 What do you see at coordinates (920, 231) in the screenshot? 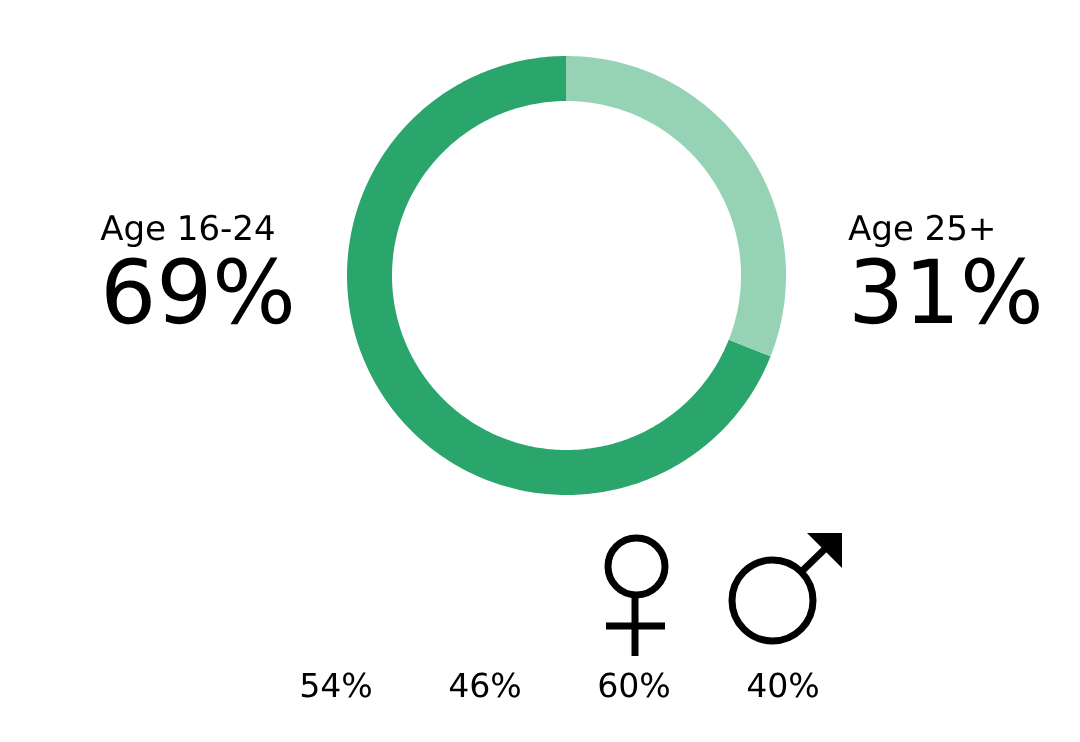
I see `slice-label: Age 25+` at bounding box center [920, 231].